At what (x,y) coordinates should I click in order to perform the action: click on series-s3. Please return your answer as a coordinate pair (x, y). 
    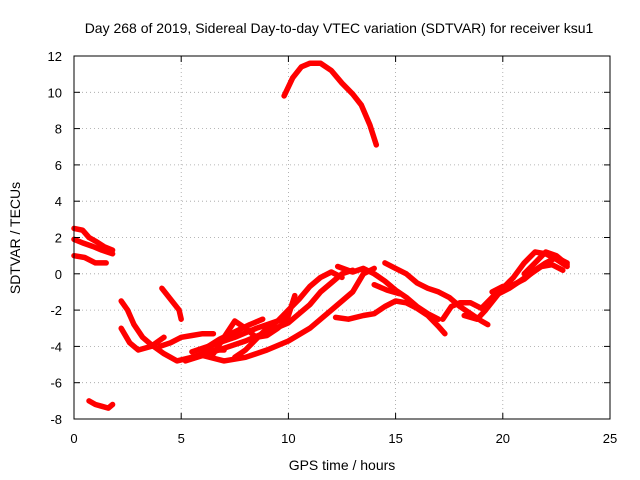
    Looking at the image, I should click on (90, 259).